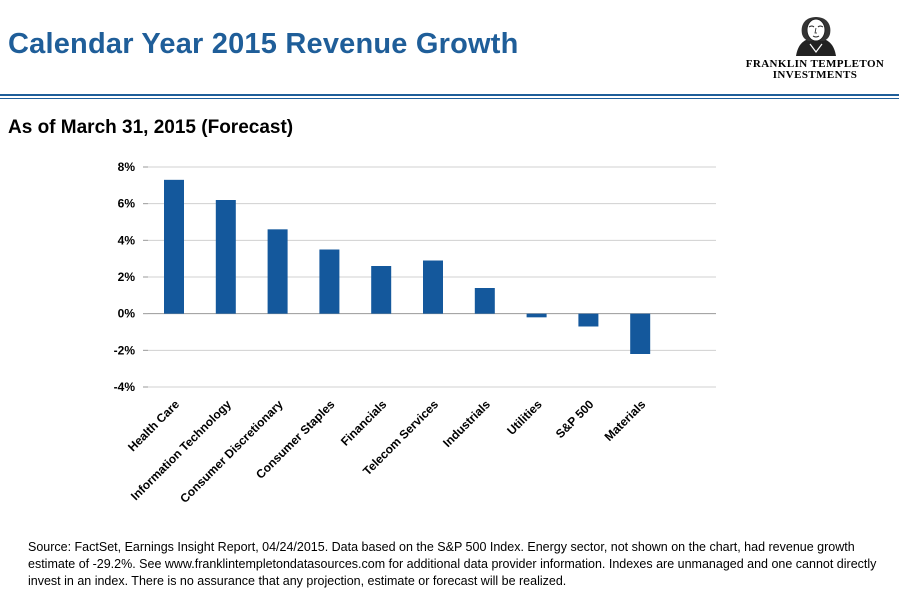  What do you see at coordinates (625, 420) in the screenshot?
I see `x-category-label: Materials` at bounding box center [625, 420].